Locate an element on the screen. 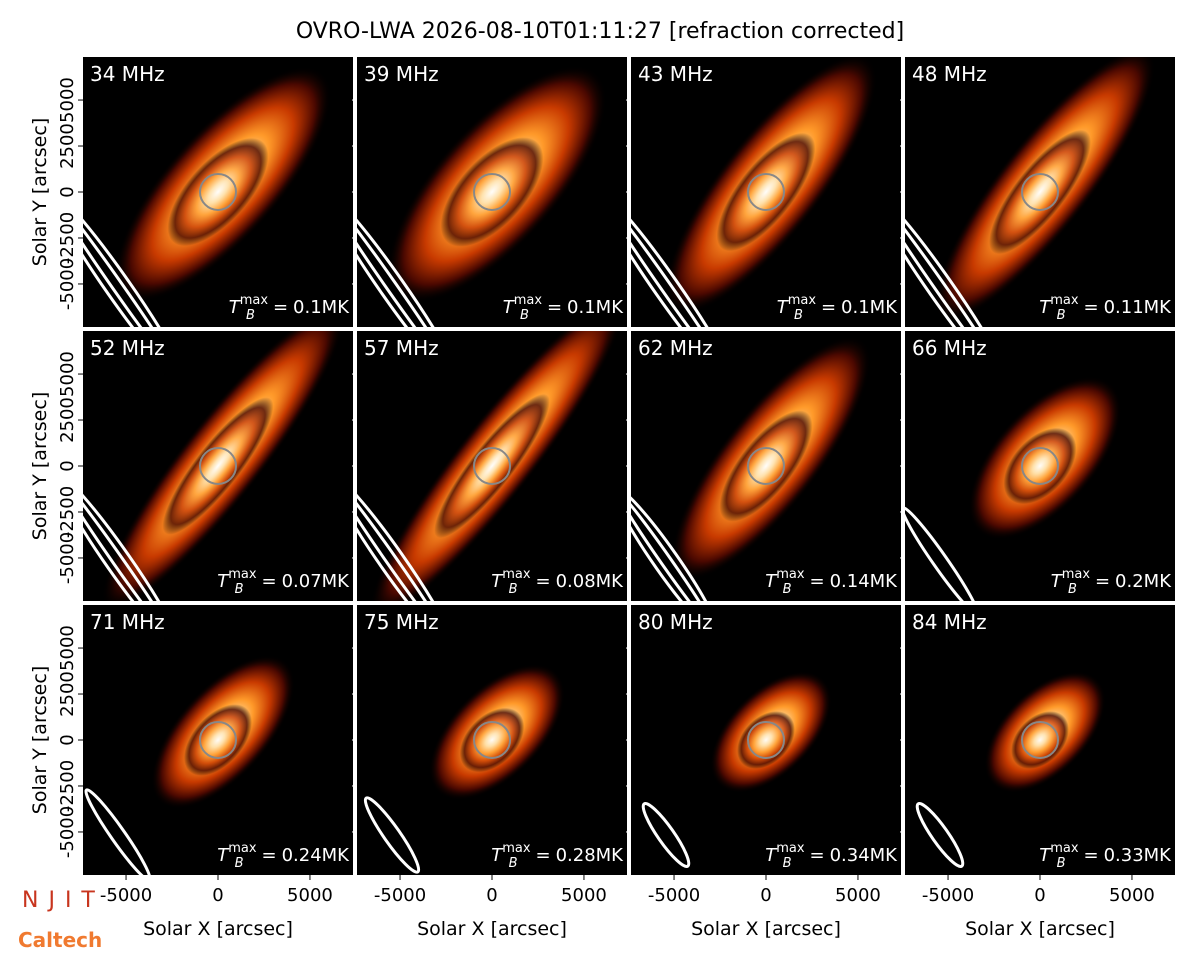 The height and width of the screenshot is (975, 1200). tb-max-value: 0.11MK is located at coordinates (1138, 307).